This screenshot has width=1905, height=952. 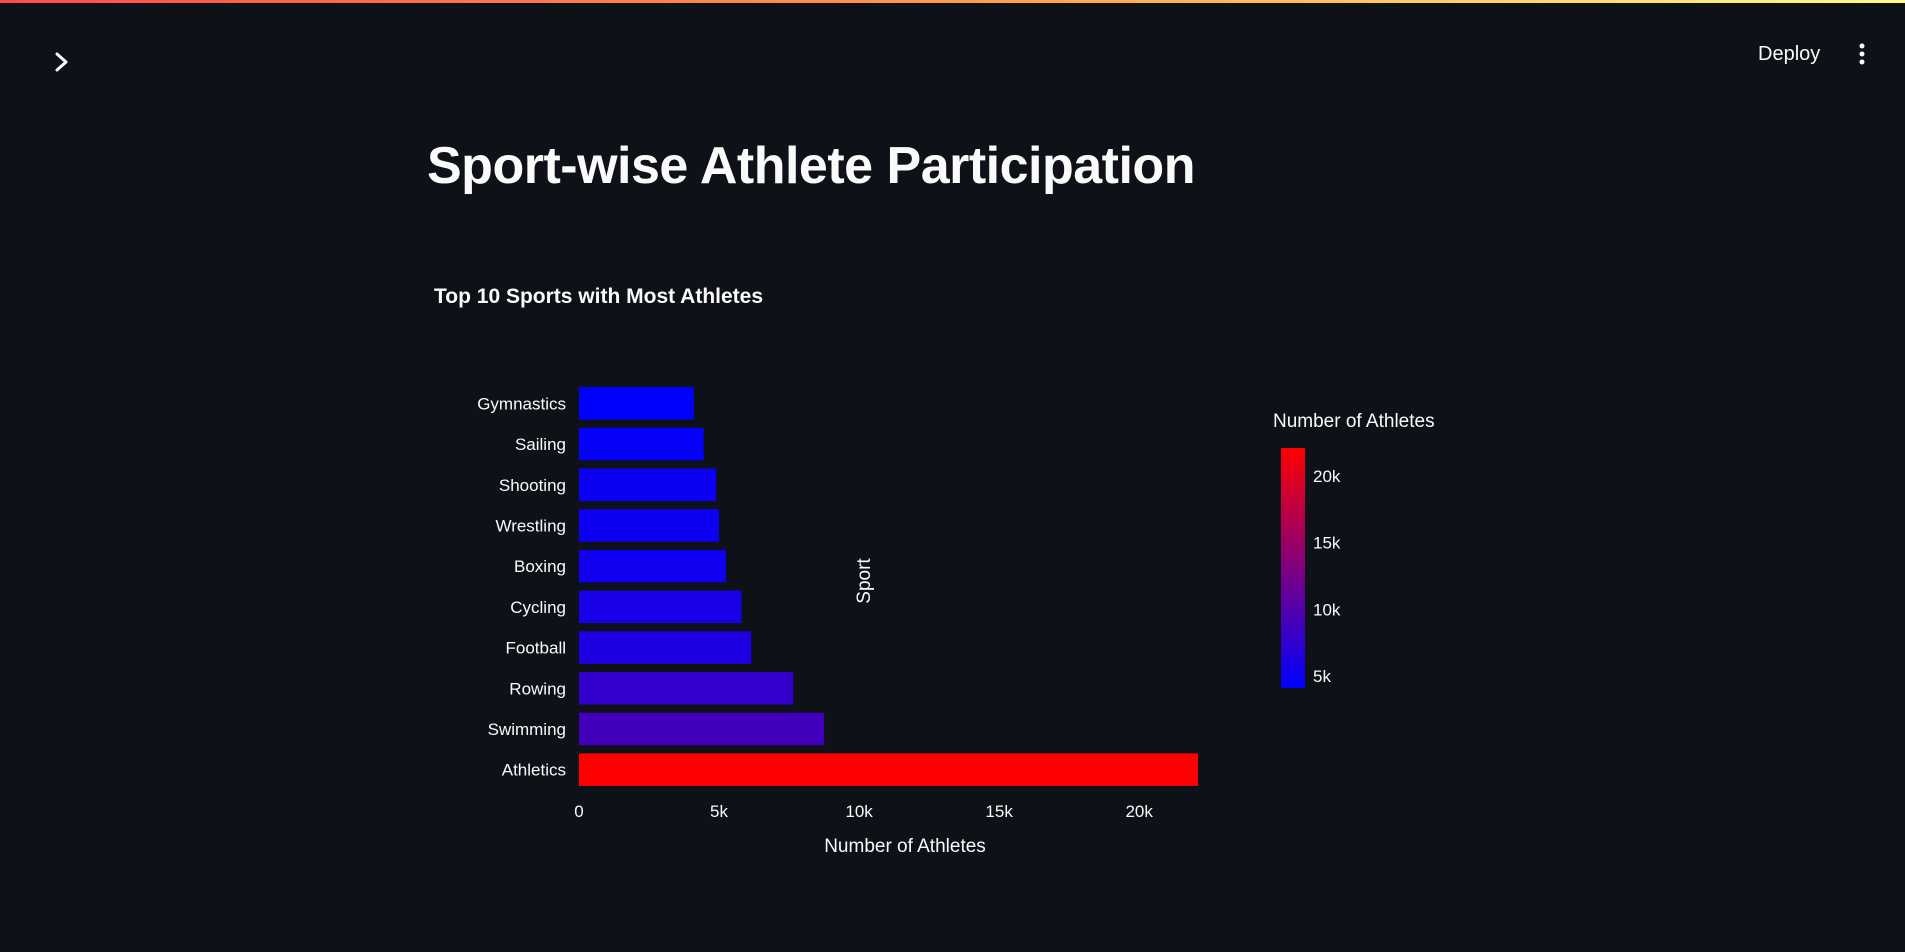 I want to click on bar-football, so click(x=665, y=647).